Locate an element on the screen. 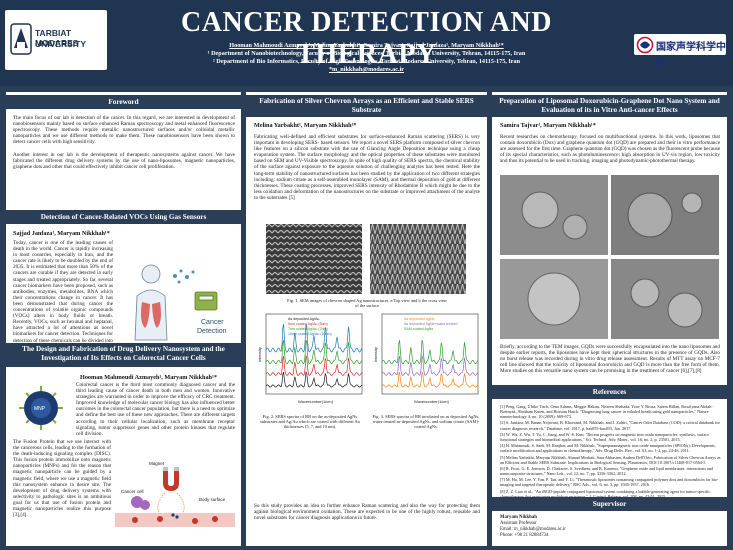 This screenshot has height=550, width=733. references-heading: References is located at coordinates (609, 392).